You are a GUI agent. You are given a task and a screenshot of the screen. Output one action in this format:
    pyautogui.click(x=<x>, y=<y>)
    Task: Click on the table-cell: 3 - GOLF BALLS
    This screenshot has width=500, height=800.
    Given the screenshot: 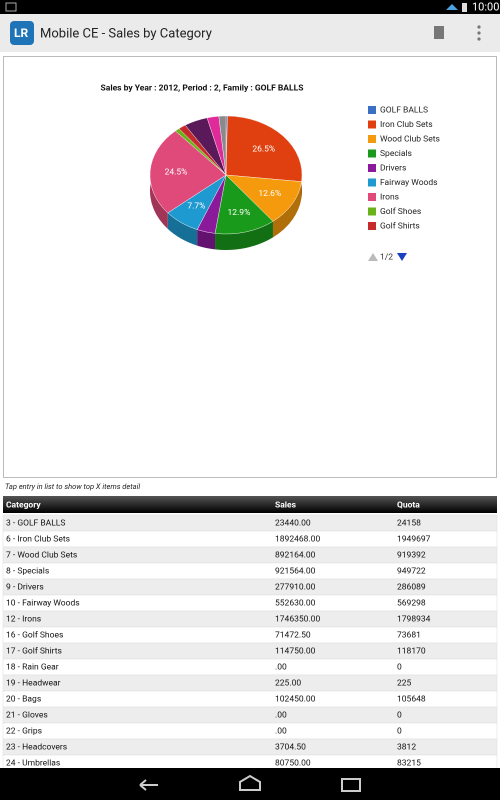 What is the action you would take?
    pyautogui.click(x=35, y=523)
    